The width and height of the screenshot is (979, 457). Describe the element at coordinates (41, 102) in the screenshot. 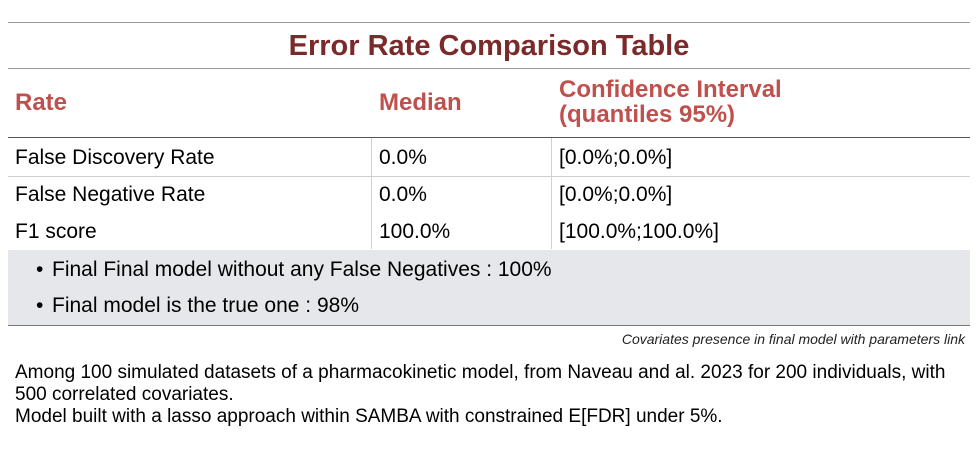

I see `column-header-rate: Rate` at that location.